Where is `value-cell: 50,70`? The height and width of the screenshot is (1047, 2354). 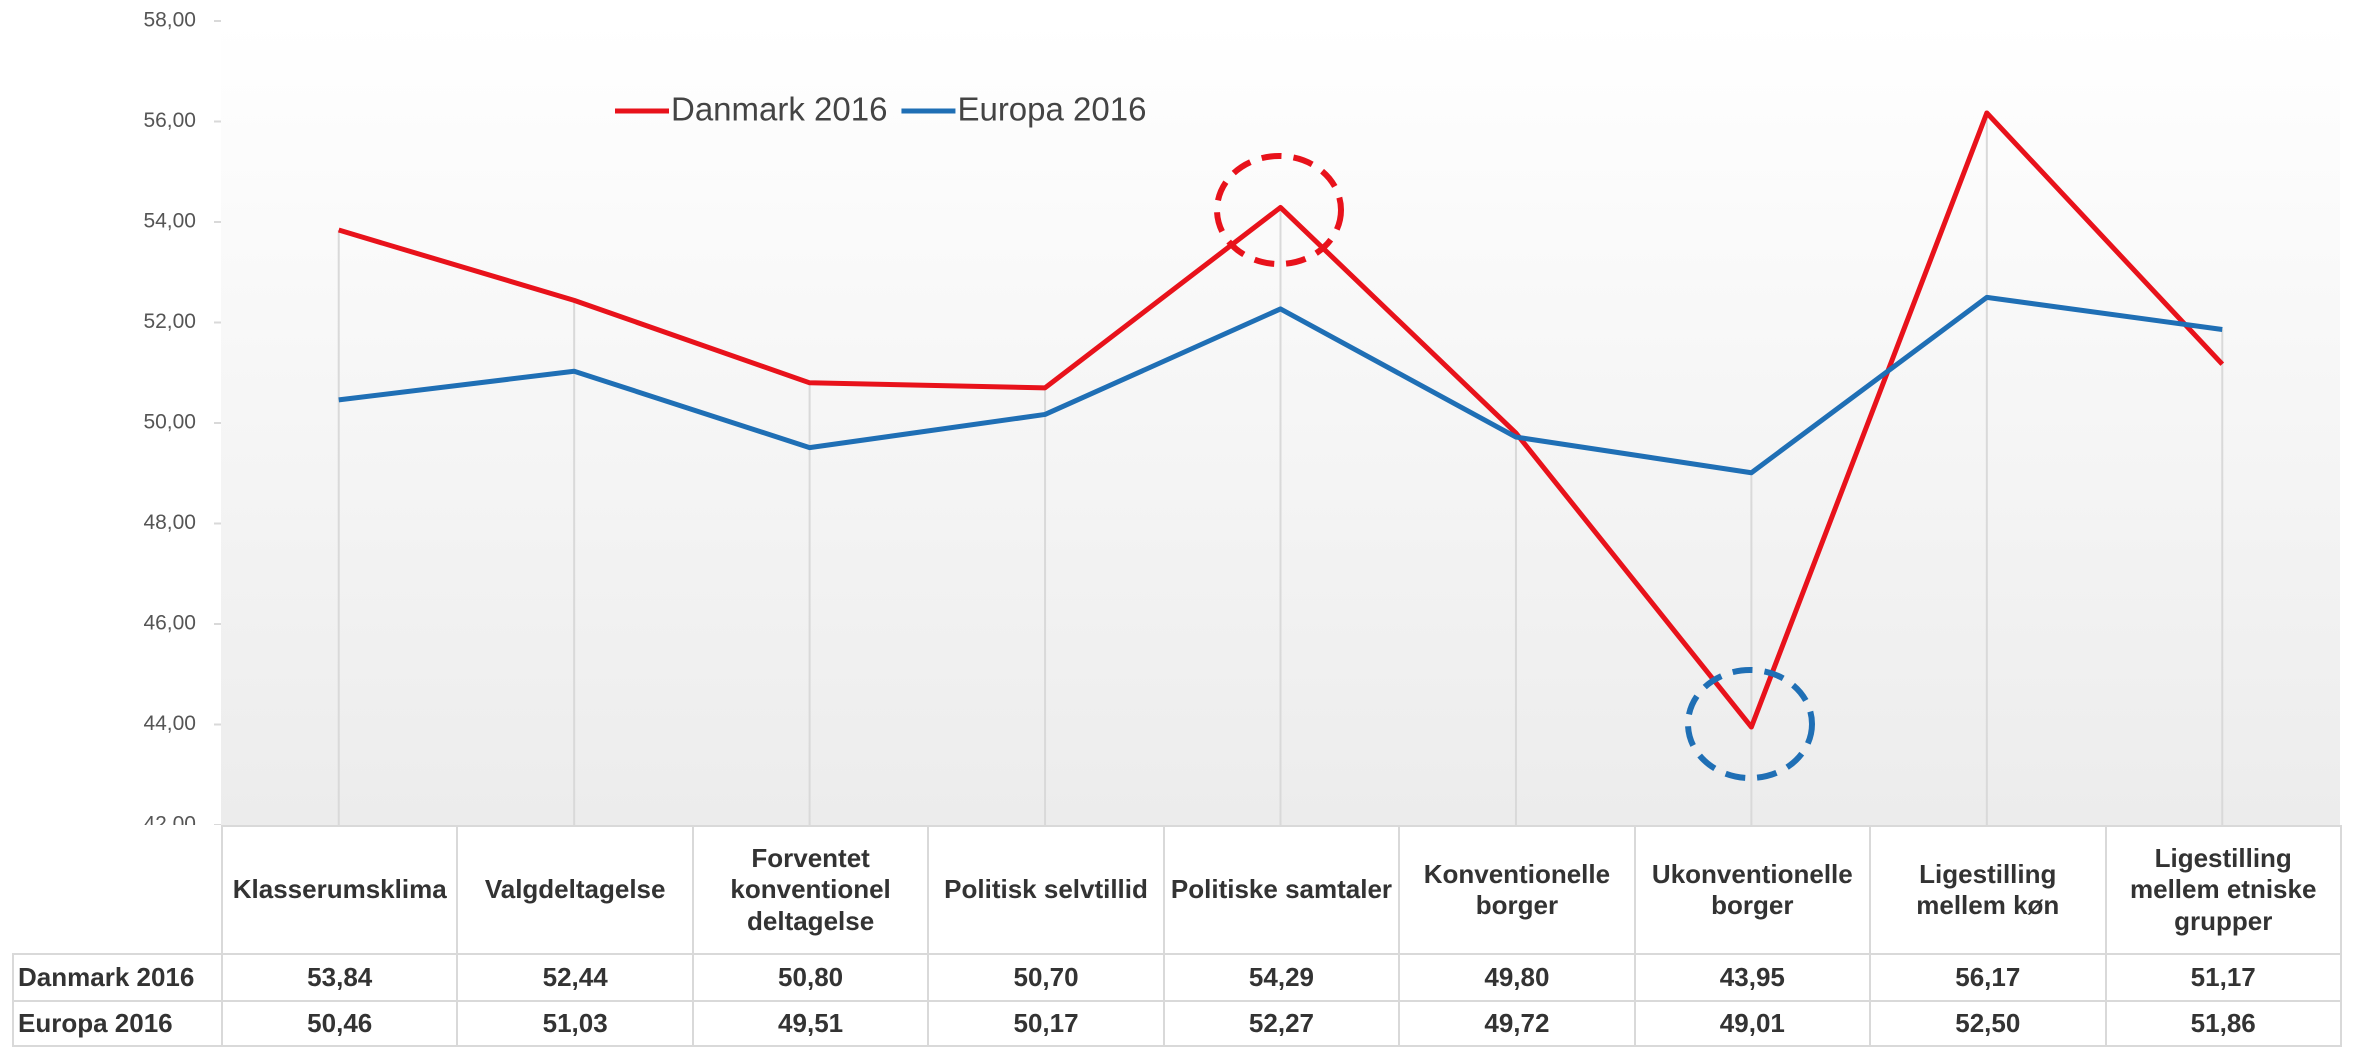 value-cell: 50,70 is located at coordinates (1046, 977).